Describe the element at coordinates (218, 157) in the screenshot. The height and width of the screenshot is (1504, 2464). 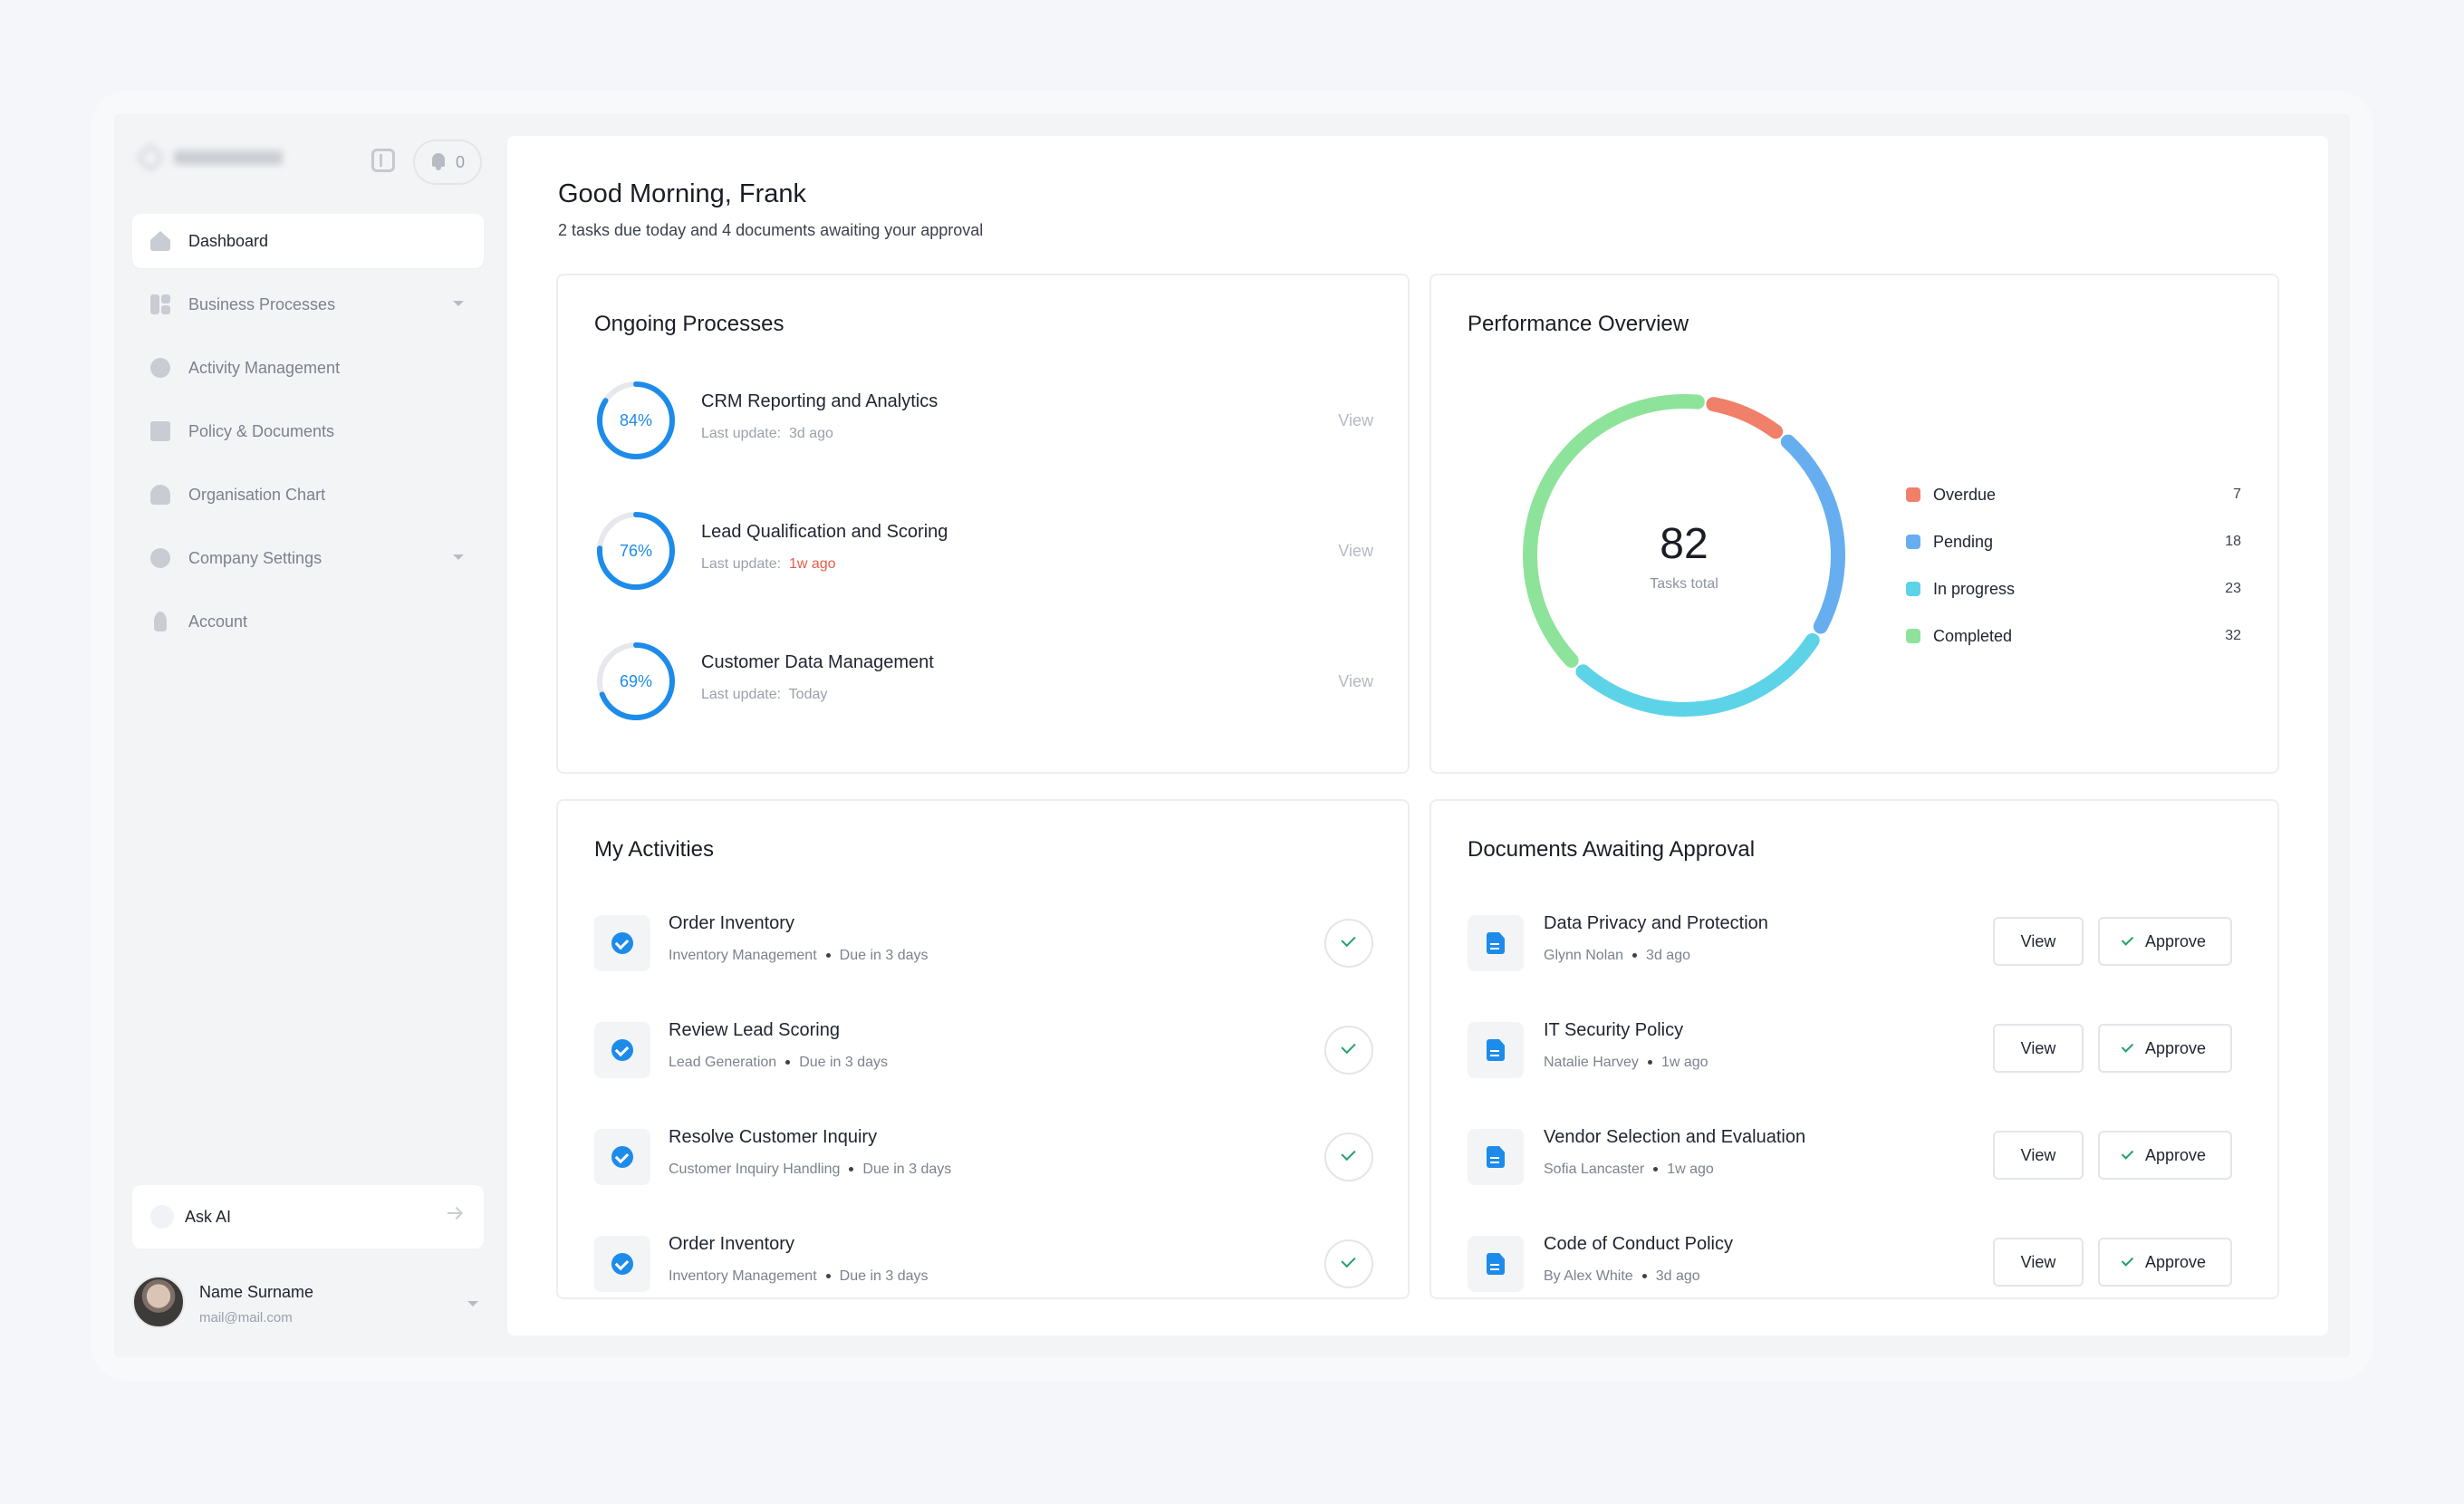
I see `brand-logo` at that location.